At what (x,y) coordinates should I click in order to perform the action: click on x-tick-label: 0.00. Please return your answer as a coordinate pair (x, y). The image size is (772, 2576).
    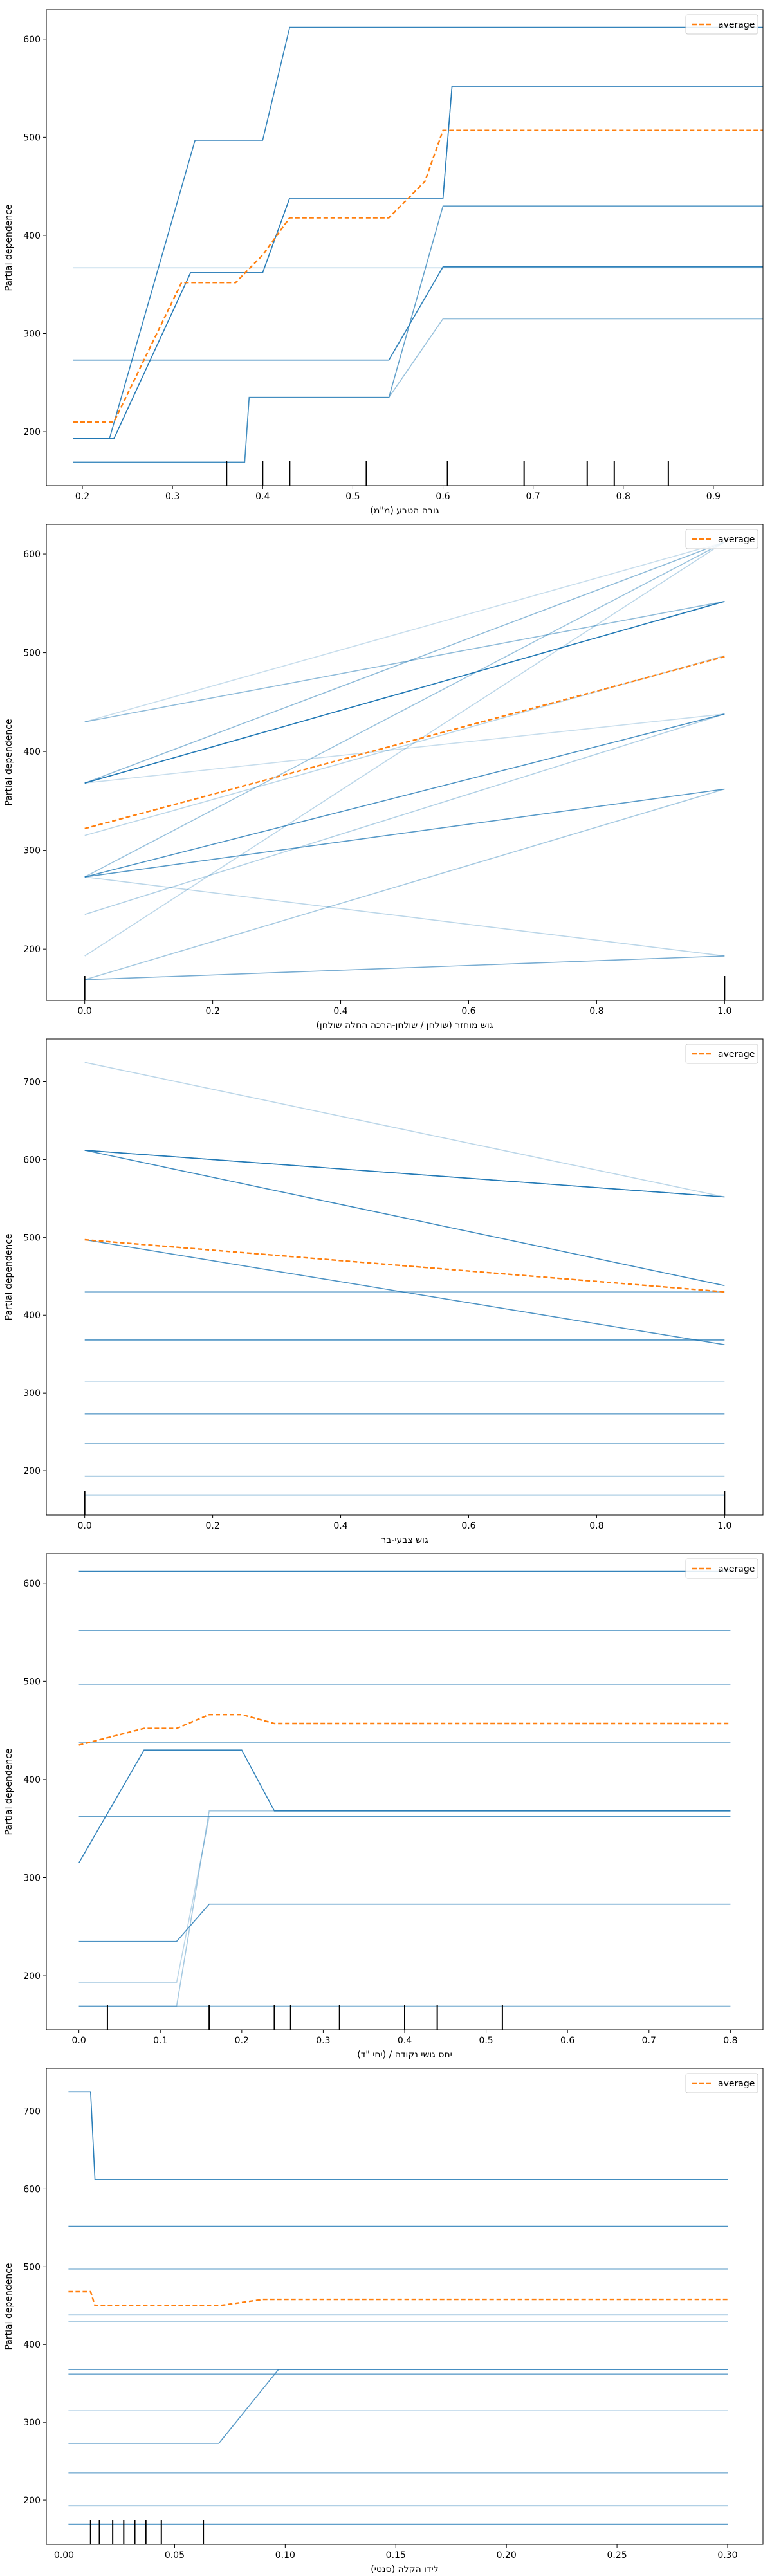
    Looking at the image, I should click on (64, 2555).